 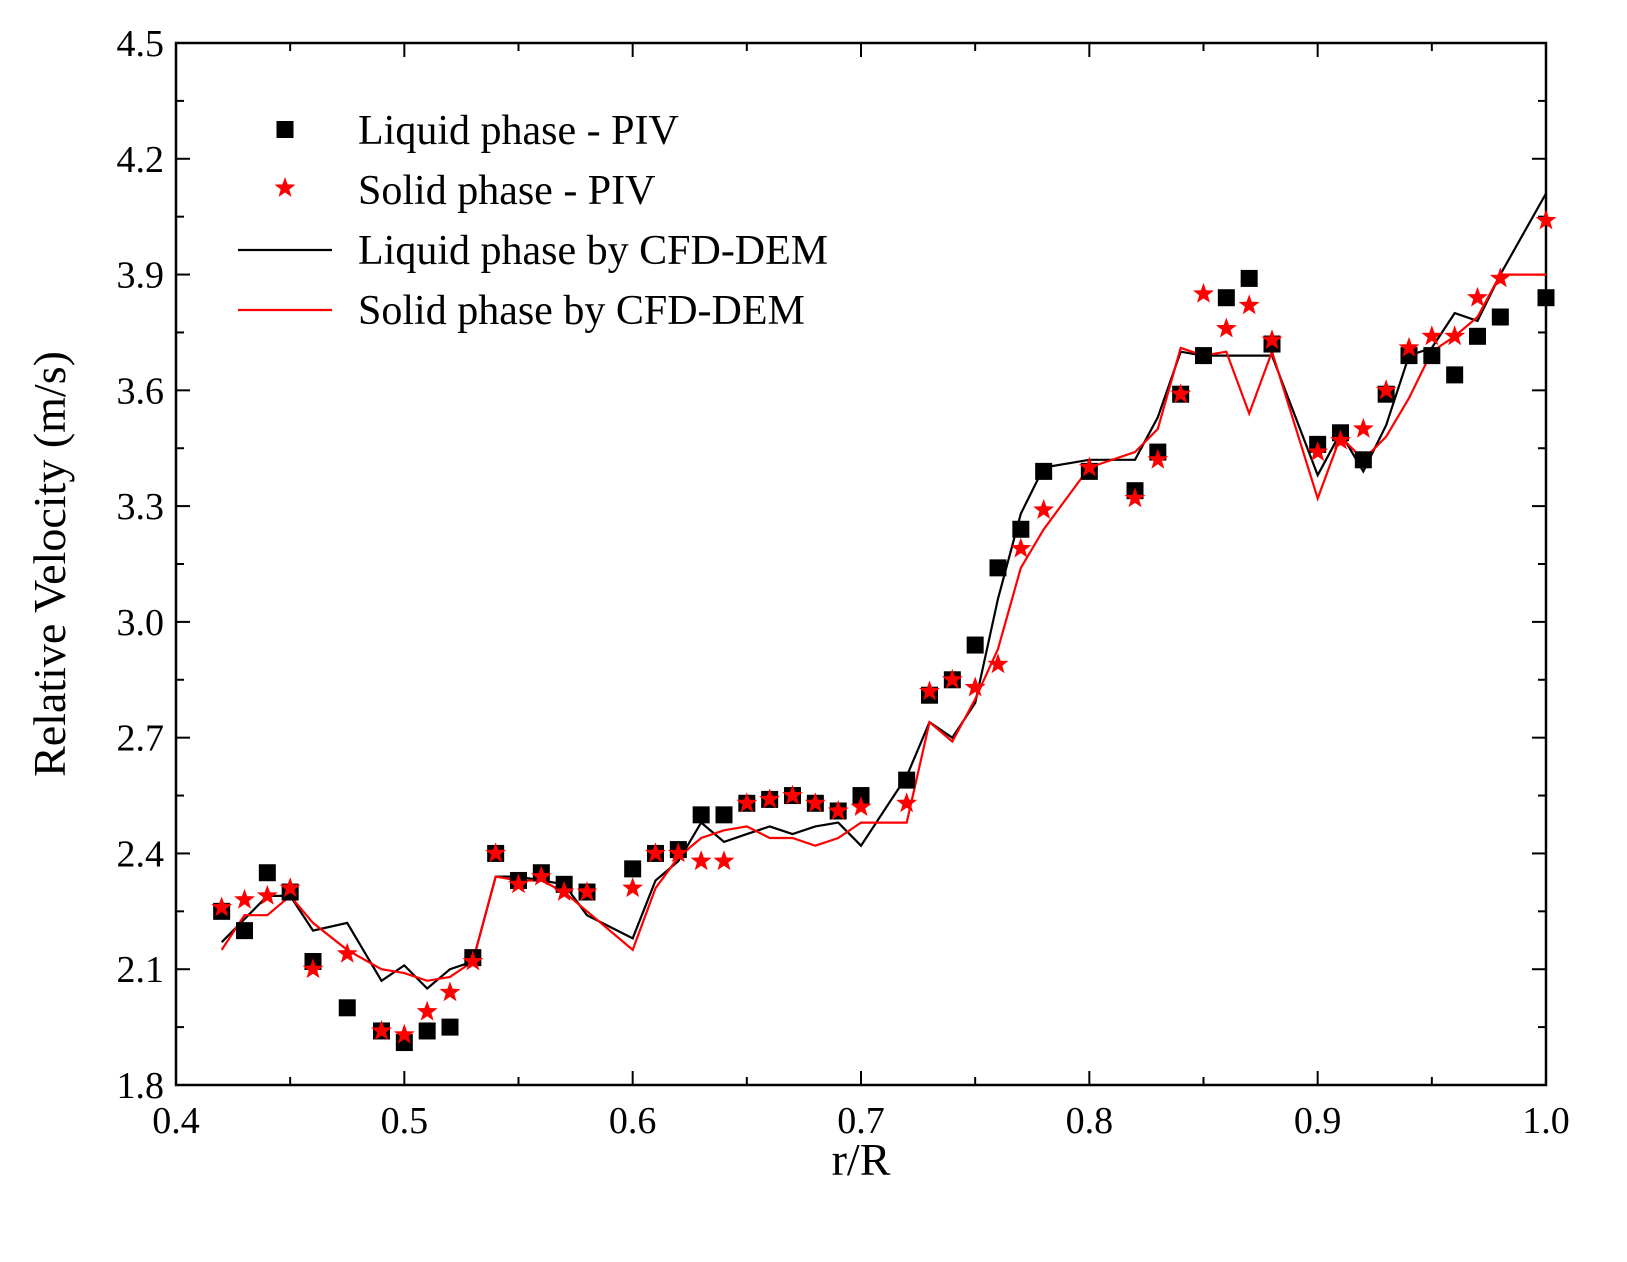 What do you see at coordinates (285, 187) in the screenshot?
I see `legend-symbol-star` at bounding box center [285, 187].